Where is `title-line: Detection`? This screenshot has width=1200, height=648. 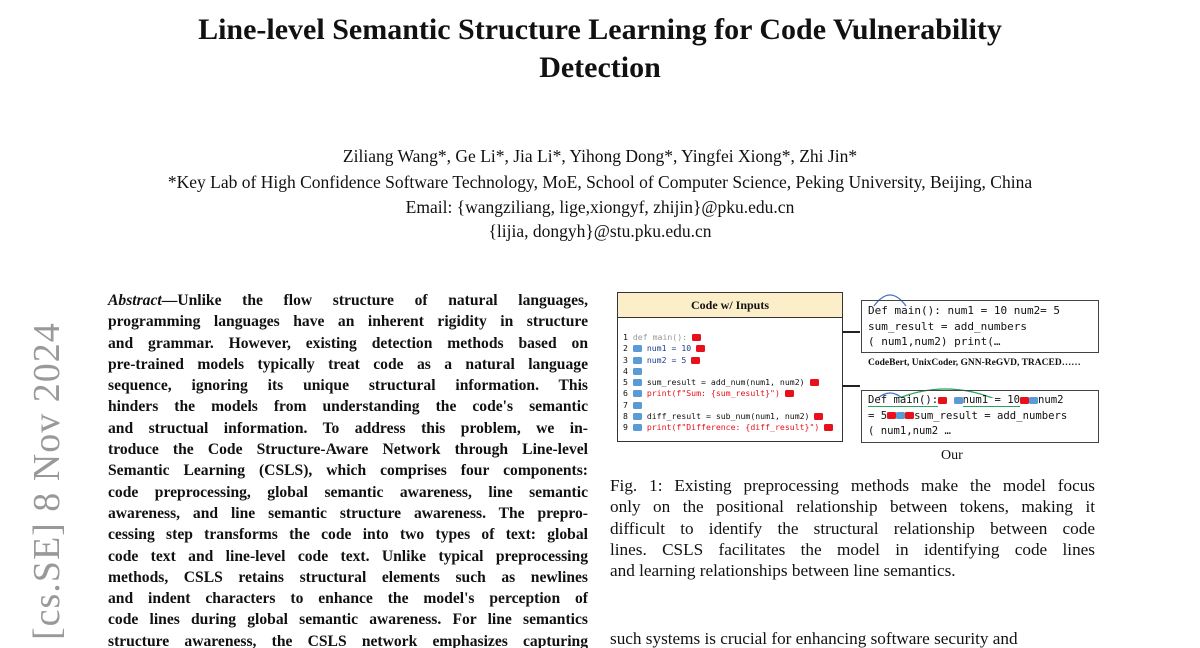
title-line: Detection is located at coordinates (600, 67).